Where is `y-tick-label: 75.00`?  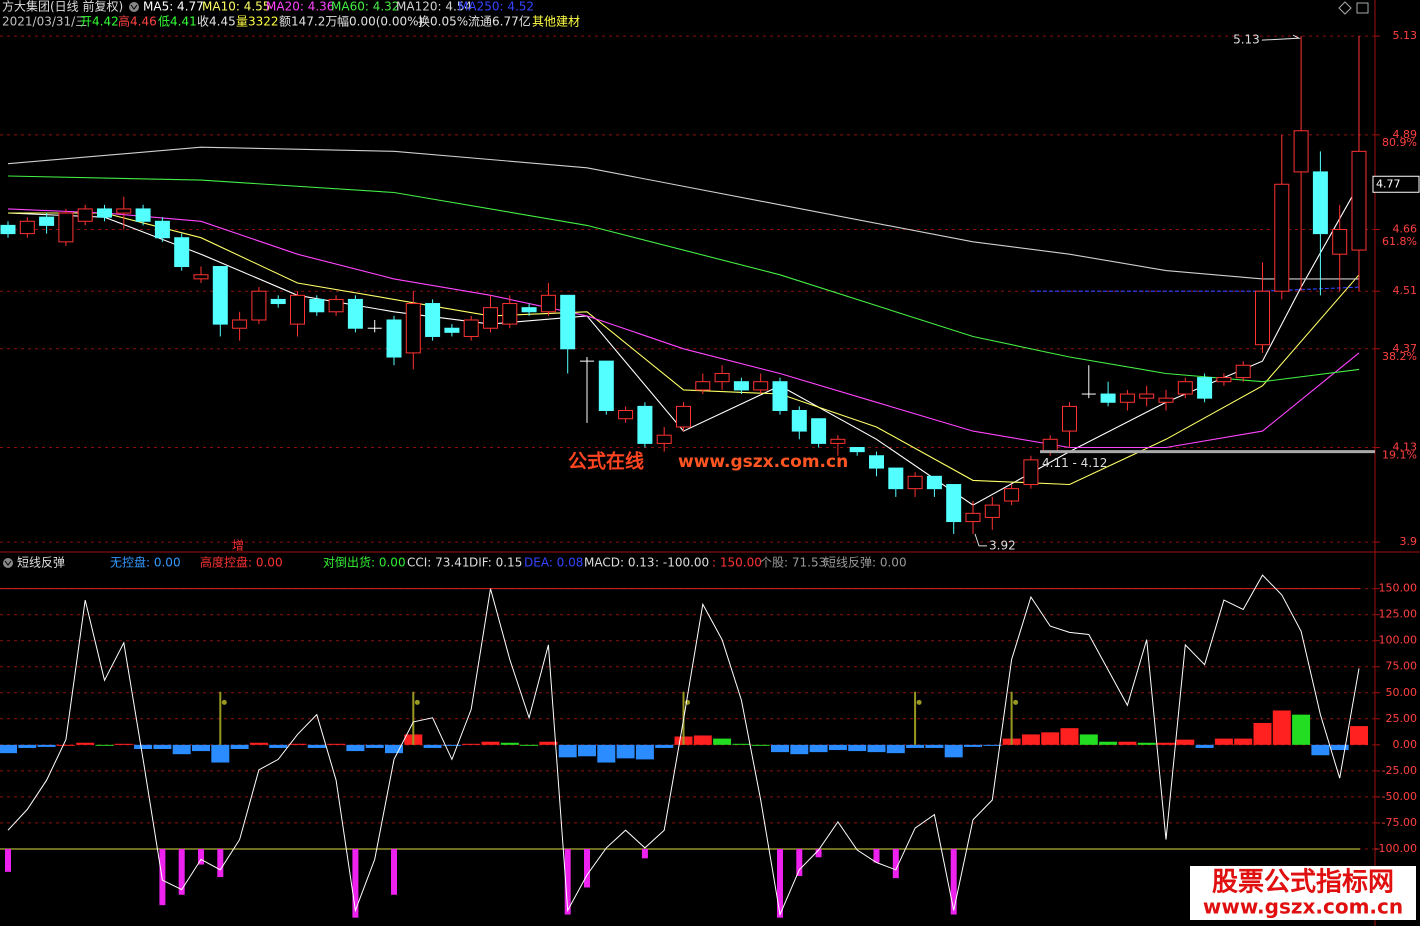
y-tick-label: 75.00 is located at coordinates (1402, 666).